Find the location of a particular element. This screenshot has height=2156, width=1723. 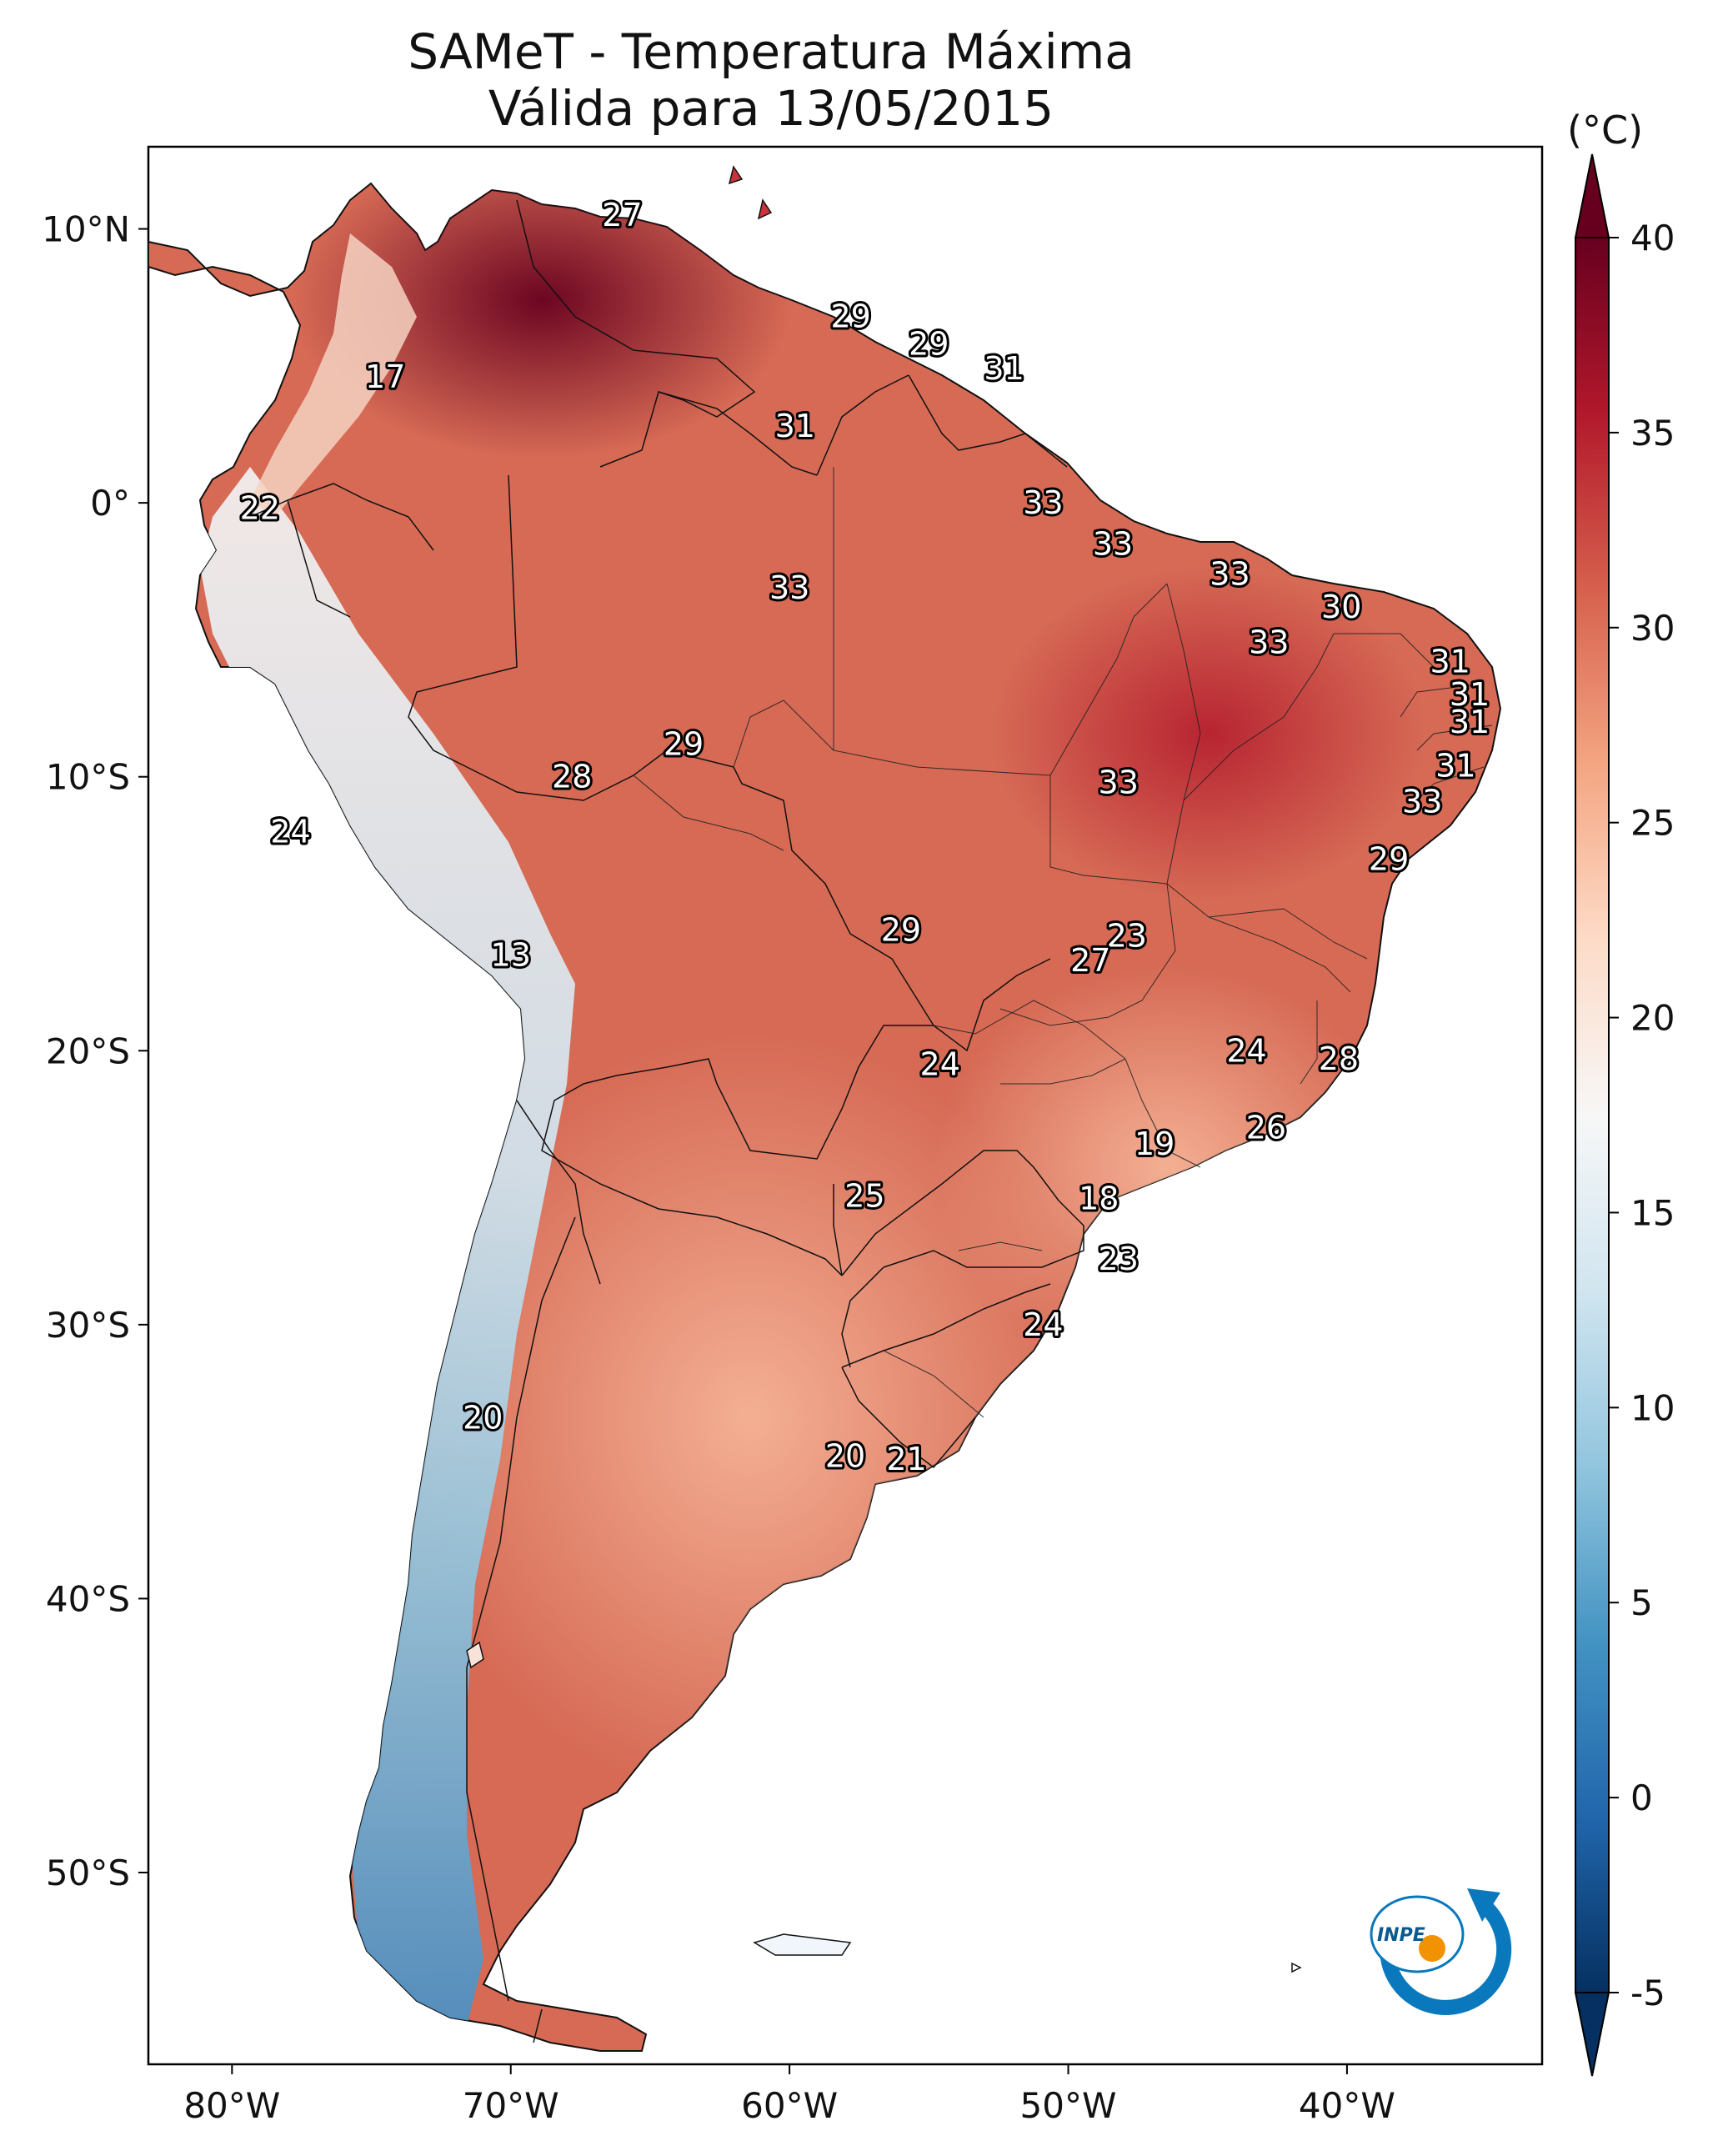

x-axis-ticks: 80°W 70°W 60°W 50°W 40°W is located at coordinates (789, 2095).